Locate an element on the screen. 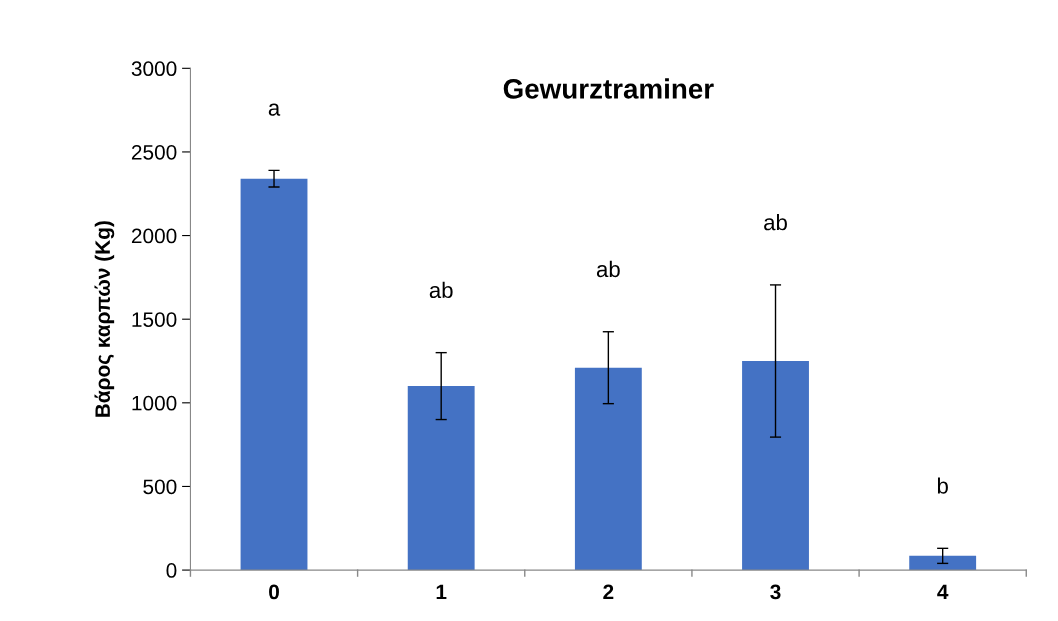 This screenshot has height=621, width=1058. y-axis-title: Βάρος καρπών (Kg) is located at coordinates (104, 319).